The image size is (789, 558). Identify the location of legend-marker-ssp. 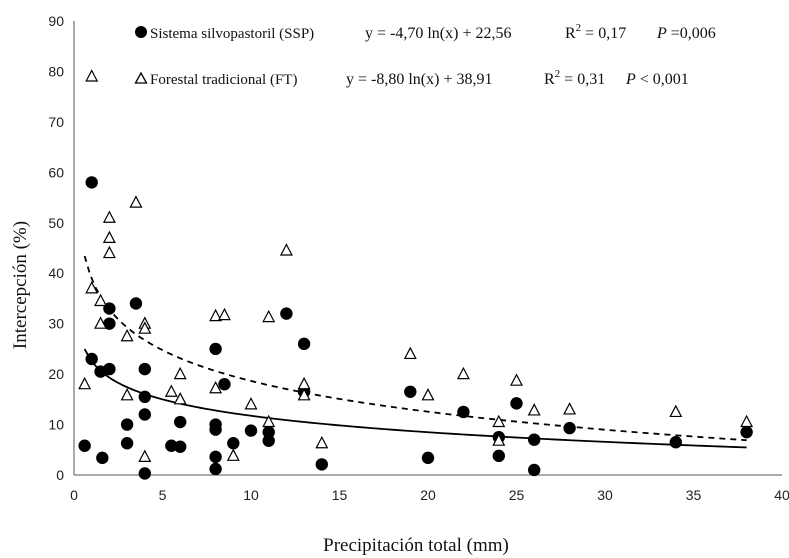
(141, 32).